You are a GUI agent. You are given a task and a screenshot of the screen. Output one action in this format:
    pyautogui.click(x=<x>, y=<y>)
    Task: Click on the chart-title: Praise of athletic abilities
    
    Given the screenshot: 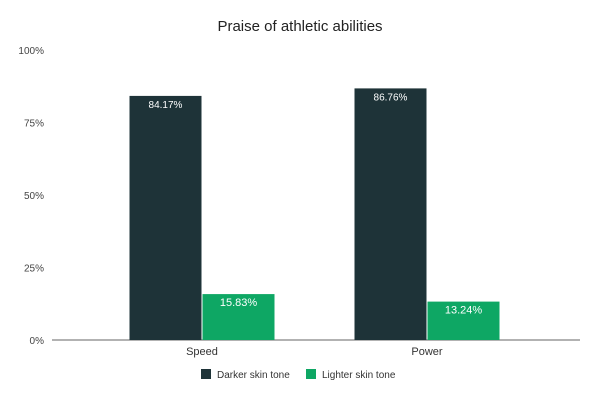 What is the action you would take?
    pyautogui.click(x=299, y=26)
    